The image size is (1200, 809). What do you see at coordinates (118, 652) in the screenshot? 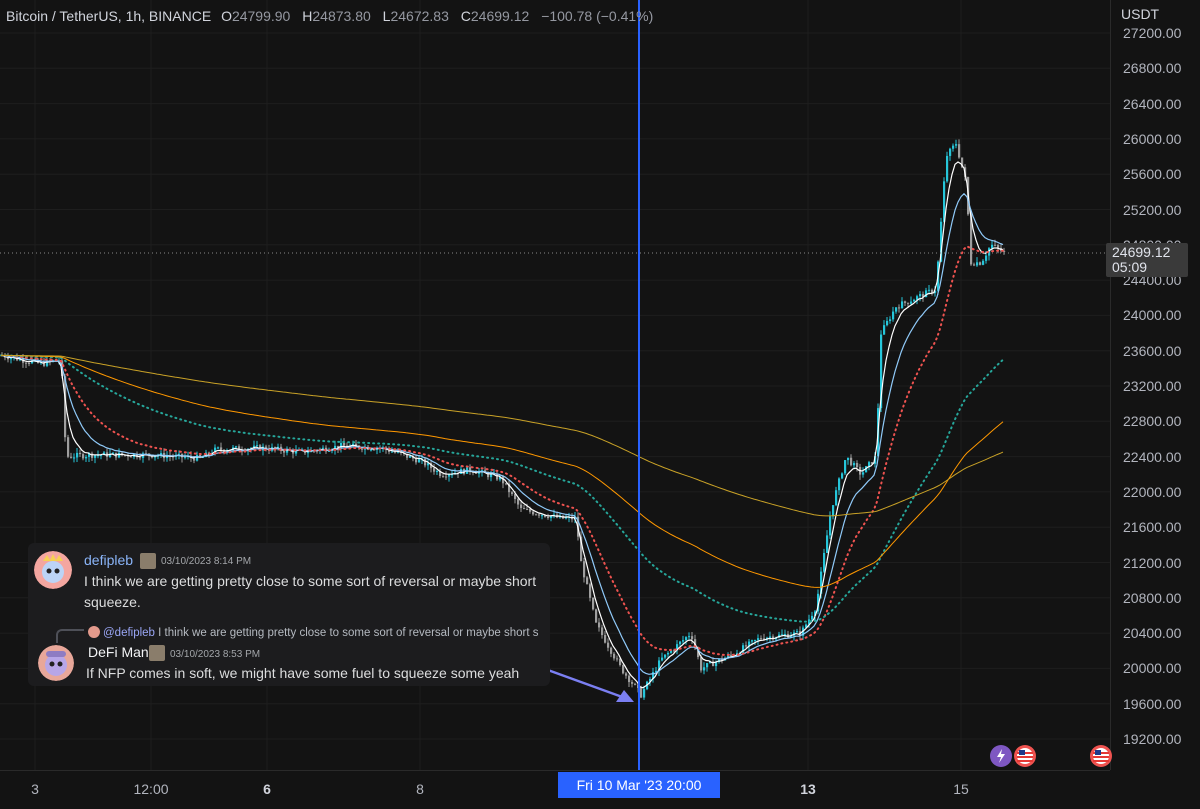
I see `username: DeFi Man` at bounding box center [118, 652].